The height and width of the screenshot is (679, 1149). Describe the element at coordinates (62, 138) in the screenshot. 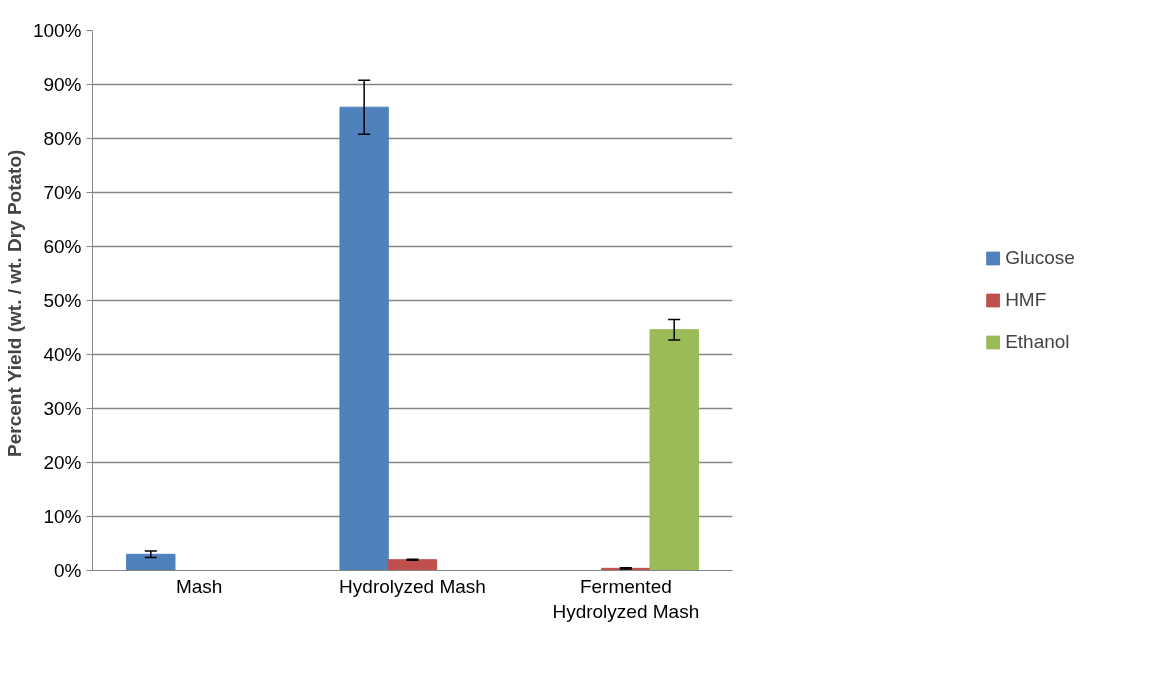

I see `y-tick-label: 80%` at that location.